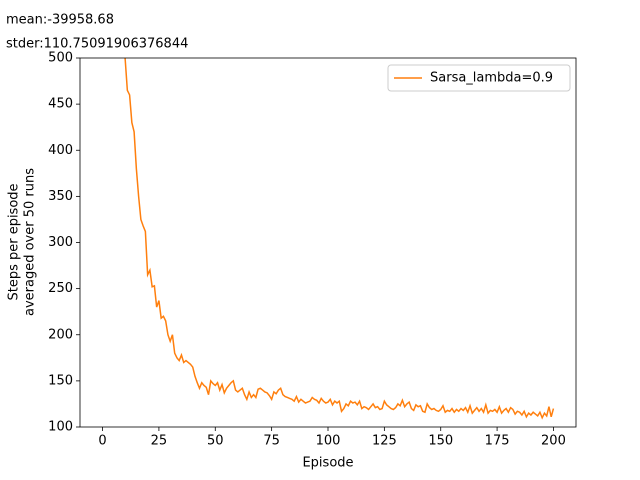 This screenshot has width=640, height=480. I want to click on x-tick-label: 75, so click(271, 441).